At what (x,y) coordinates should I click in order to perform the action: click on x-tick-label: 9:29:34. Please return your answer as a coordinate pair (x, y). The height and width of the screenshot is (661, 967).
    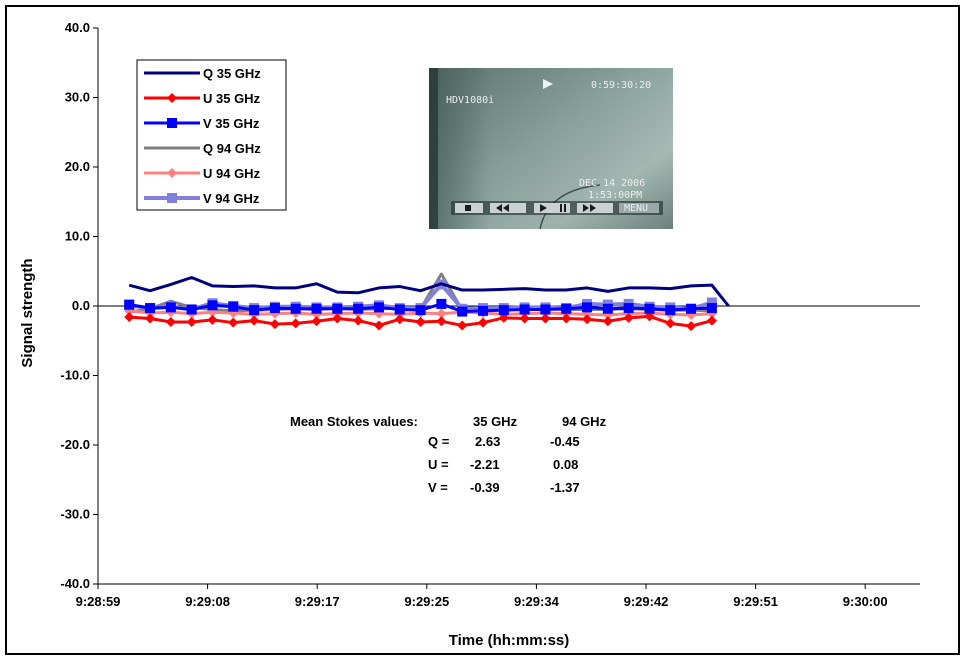
    Looking at the image, I should click on (537, 601).